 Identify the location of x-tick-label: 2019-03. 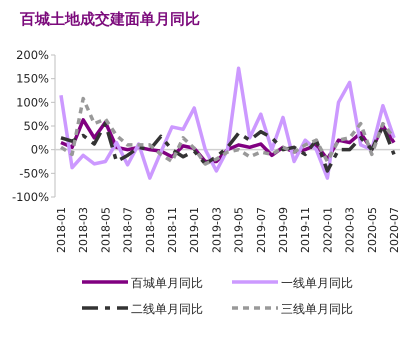
(217, 230).